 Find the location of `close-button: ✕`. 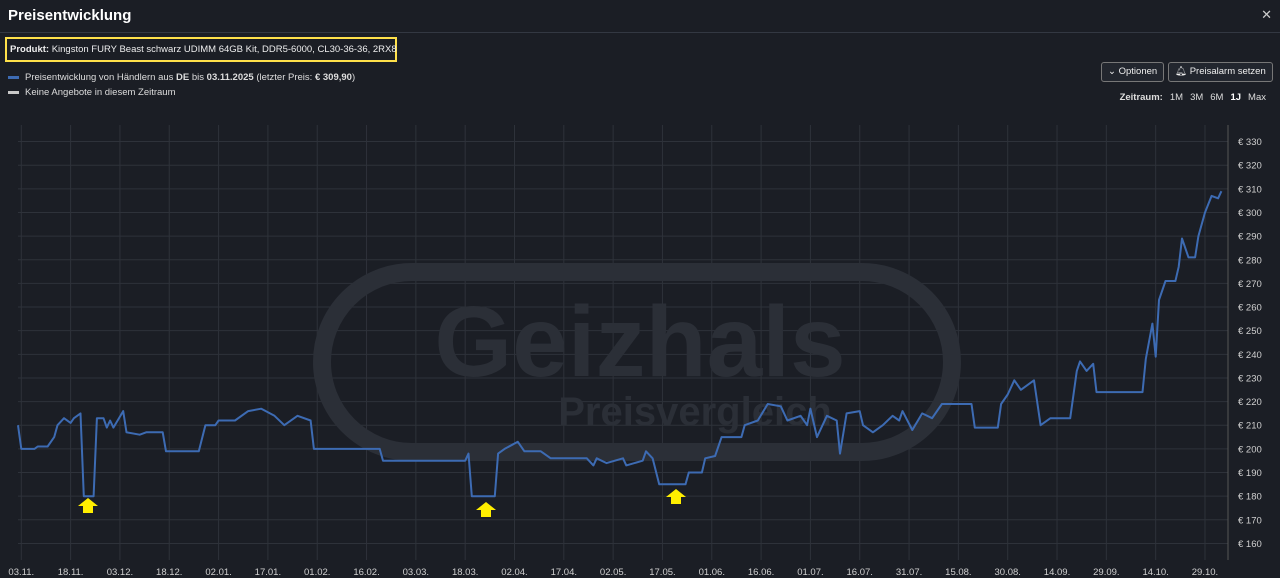

close-button: ✕ is located at coordinates (1266, 14).